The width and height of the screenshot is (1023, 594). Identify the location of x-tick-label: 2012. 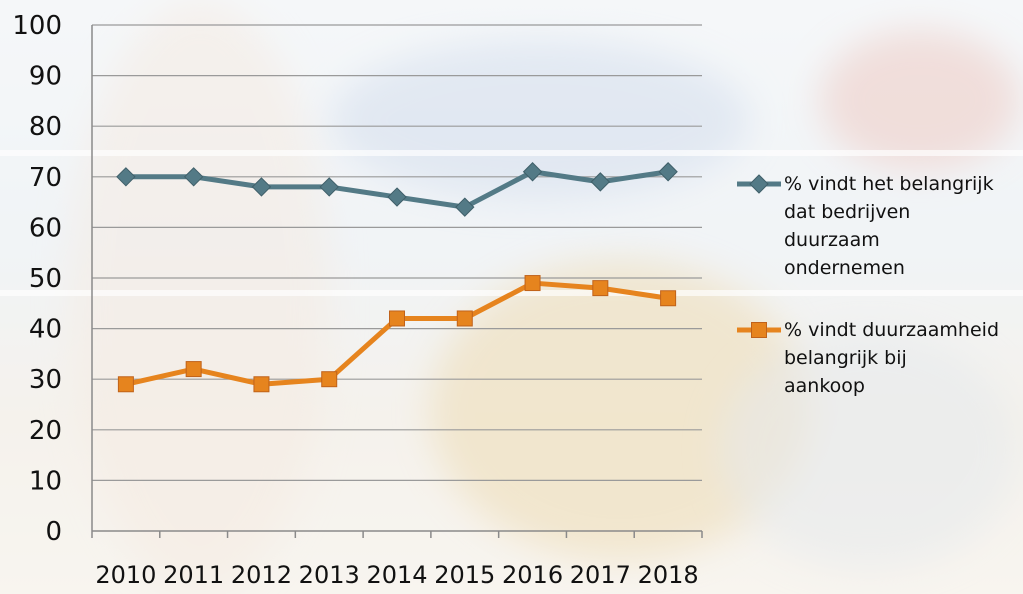
(261, 575).